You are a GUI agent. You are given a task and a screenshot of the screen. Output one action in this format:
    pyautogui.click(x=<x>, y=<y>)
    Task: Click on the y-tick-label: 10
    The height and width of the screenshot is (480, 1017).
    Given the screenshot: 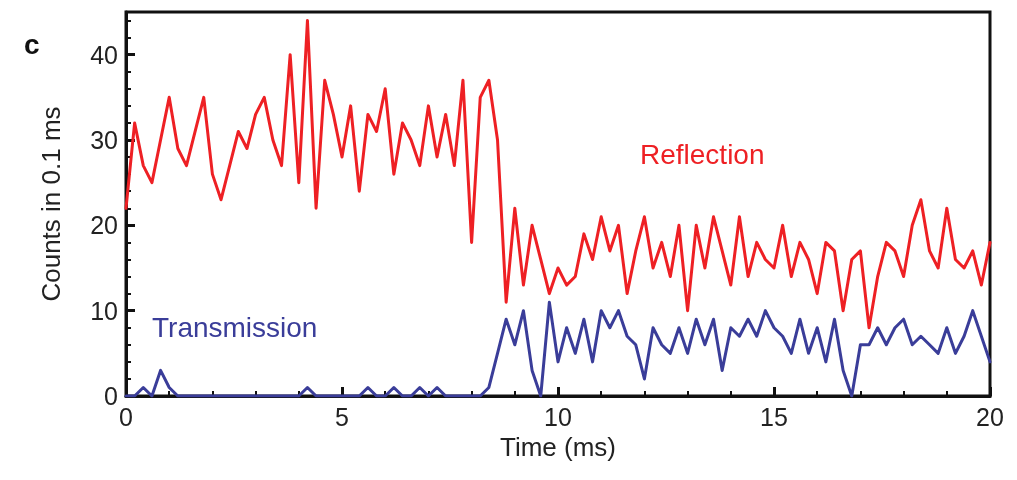 What is the action you would take?
    pyautogui.click(x=104, y=310)
    